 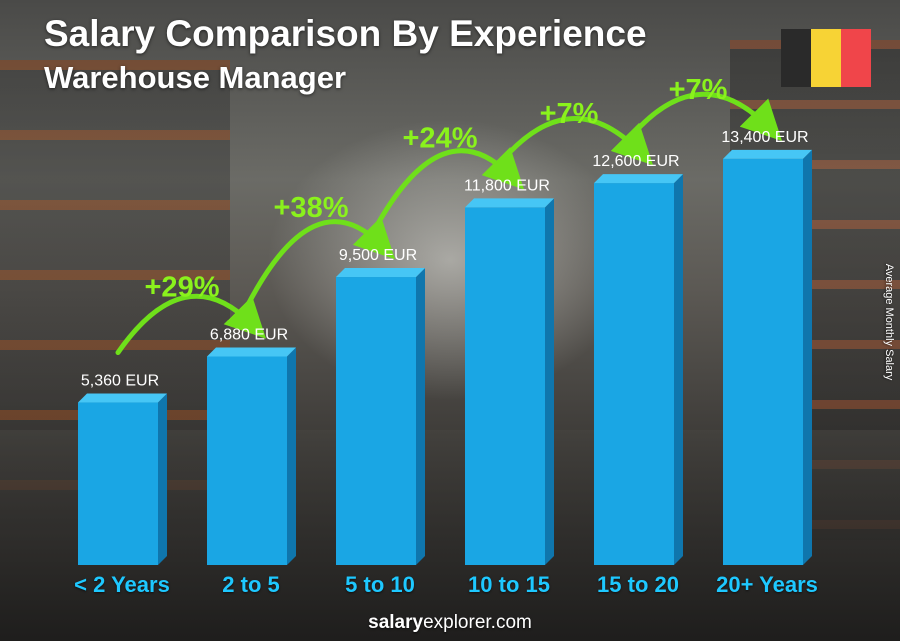 I want to click on value-label: 11,800 EUR, so click(x=507, y=185).